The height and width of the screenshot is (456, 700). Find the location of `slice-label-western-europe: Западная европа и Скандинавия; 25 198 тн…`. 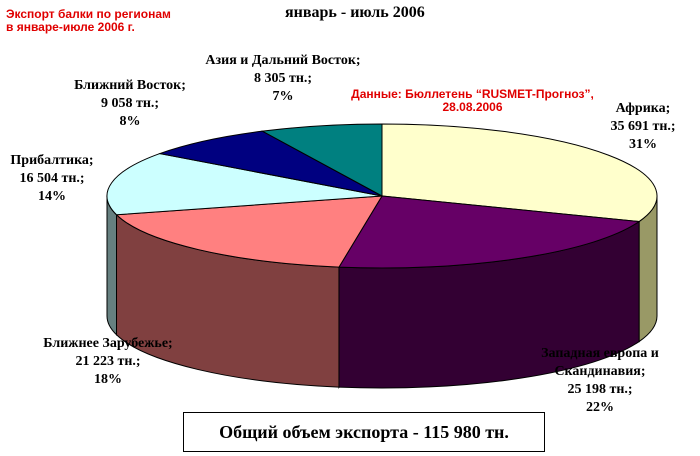

slice-label-western-europe: Западная европа и Скандинавия; 25 198 тн… is located at coordinates (600, 381).